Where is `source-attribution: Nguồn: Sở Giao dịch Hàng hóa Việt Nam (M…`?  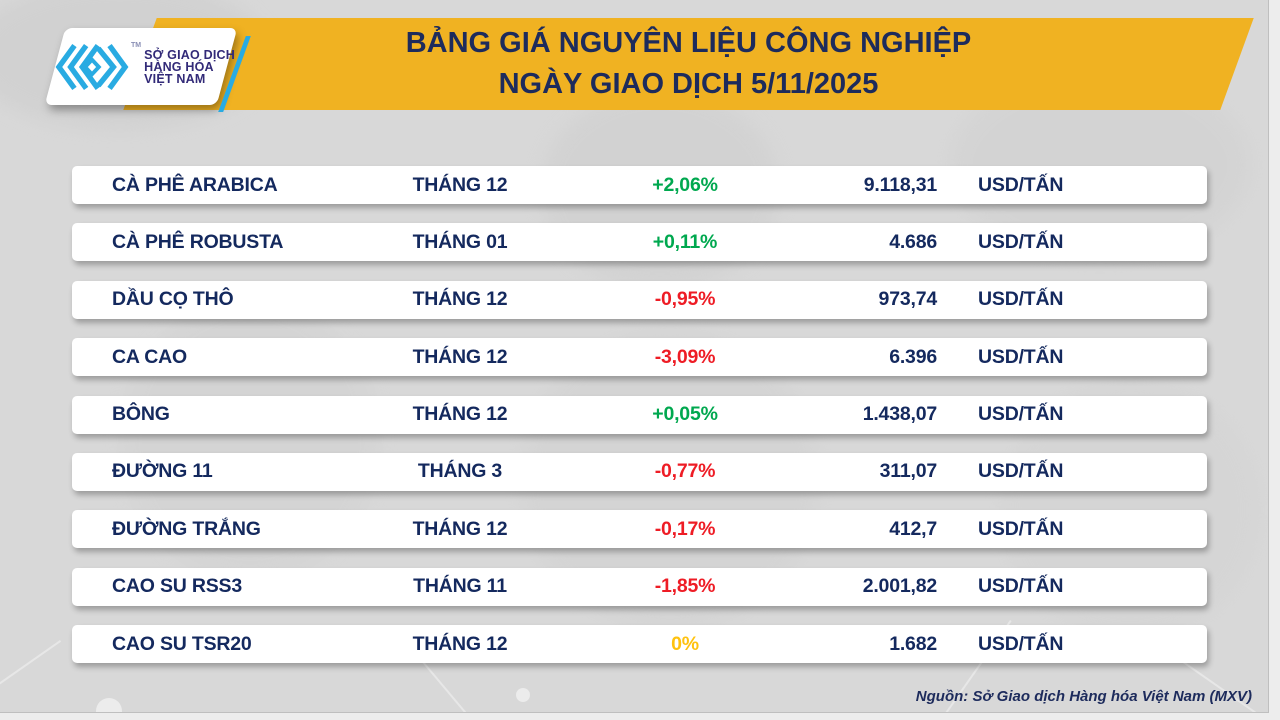 source-attribution: Nguồn: Sở Giao dịch Hàng hóa Việt Nam (M… is located at coordinates (1083, 696).